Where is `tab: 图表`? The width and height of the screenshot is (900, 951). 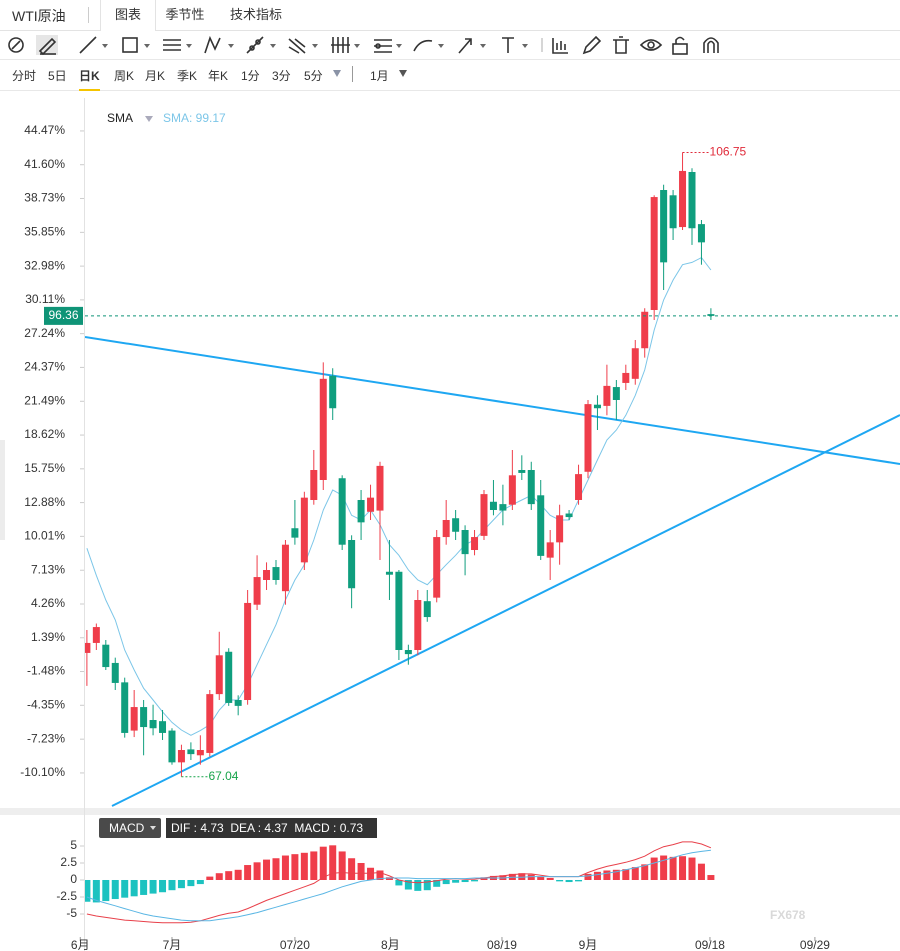
tab: 图表 is located at coordinates (128, 15).